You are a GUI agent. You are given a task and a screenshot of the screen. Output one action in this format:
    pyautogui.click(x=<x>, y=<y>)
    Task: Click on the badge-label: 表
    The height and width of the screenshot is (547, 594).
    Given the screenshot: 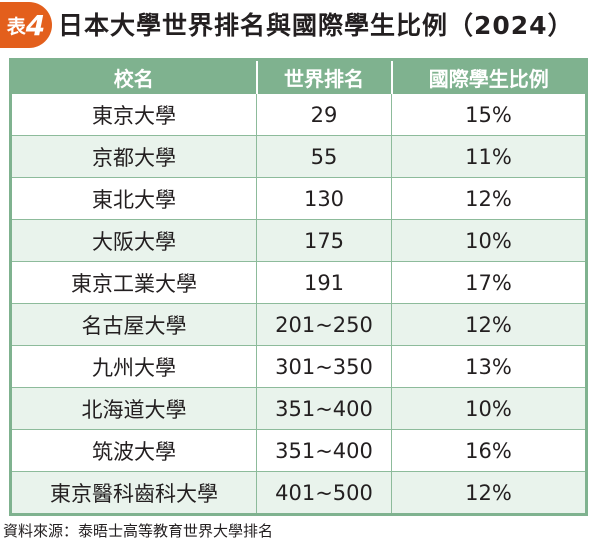 What is the action you would take?
    pyautogui.click(x=16, y=26)
    